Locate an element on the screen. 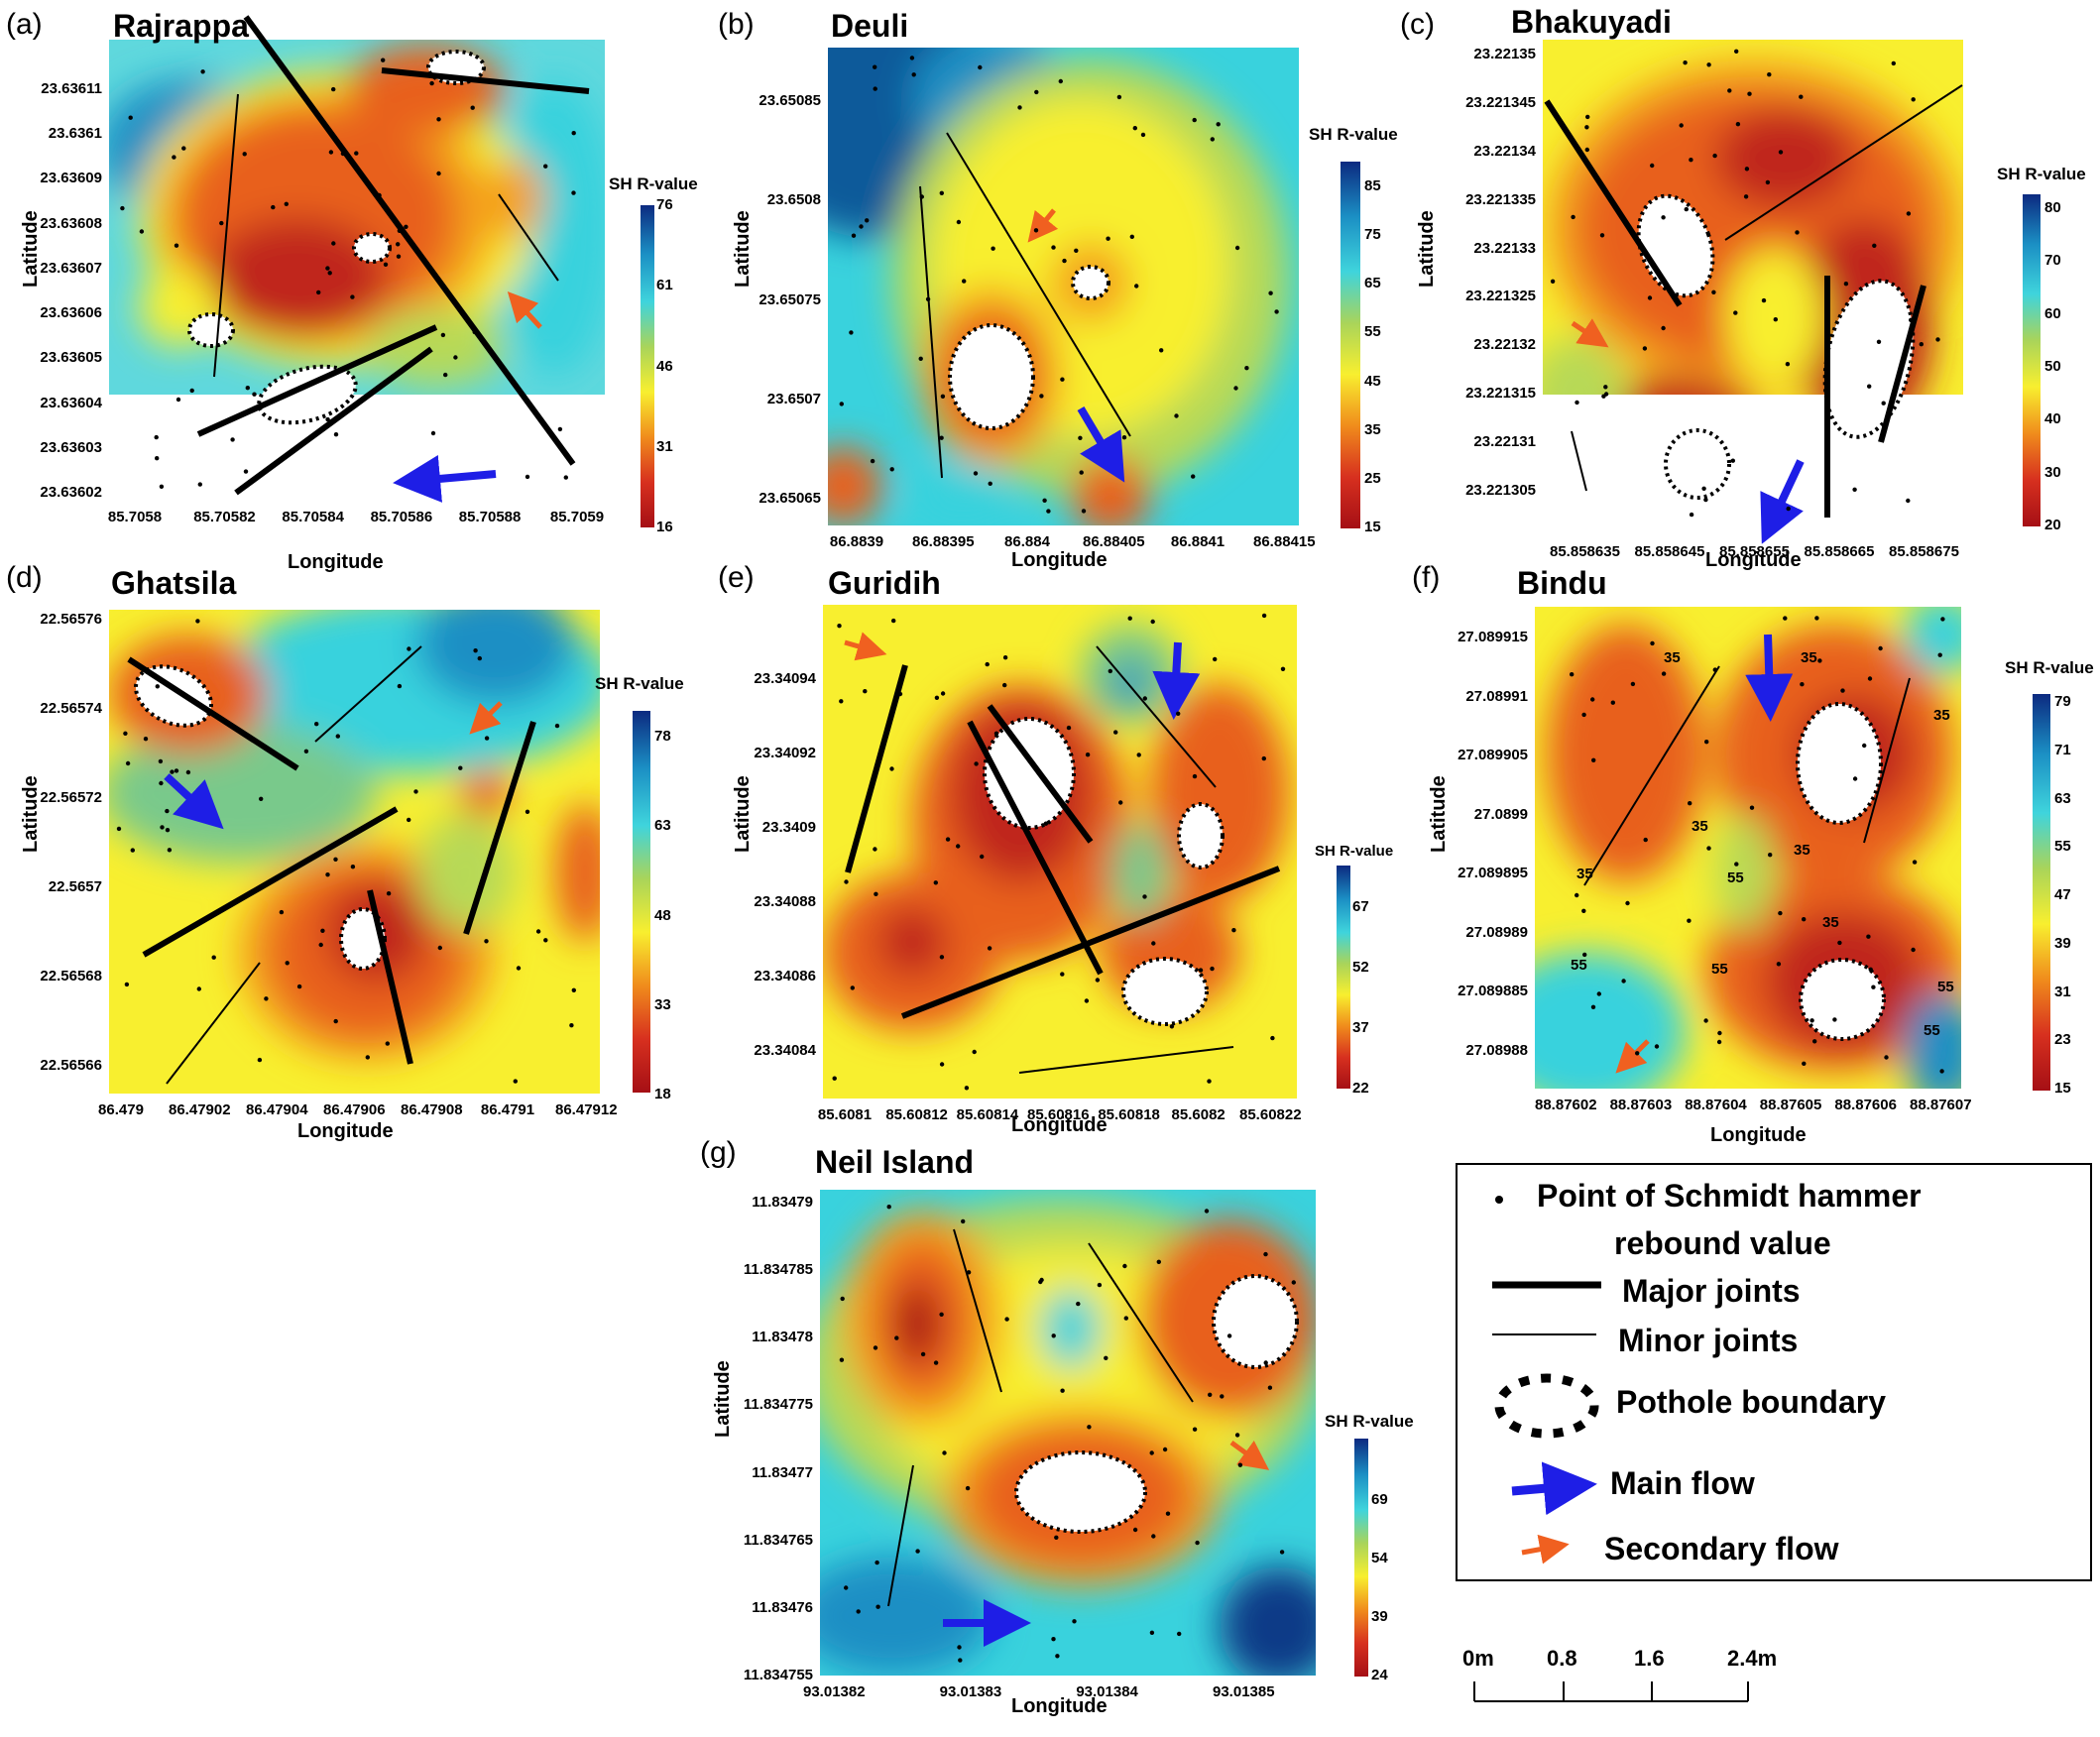 Image resolution: width=2100 pixels, height=1737 pixels. main-flow-arrow is located at coordinates (194, 801).